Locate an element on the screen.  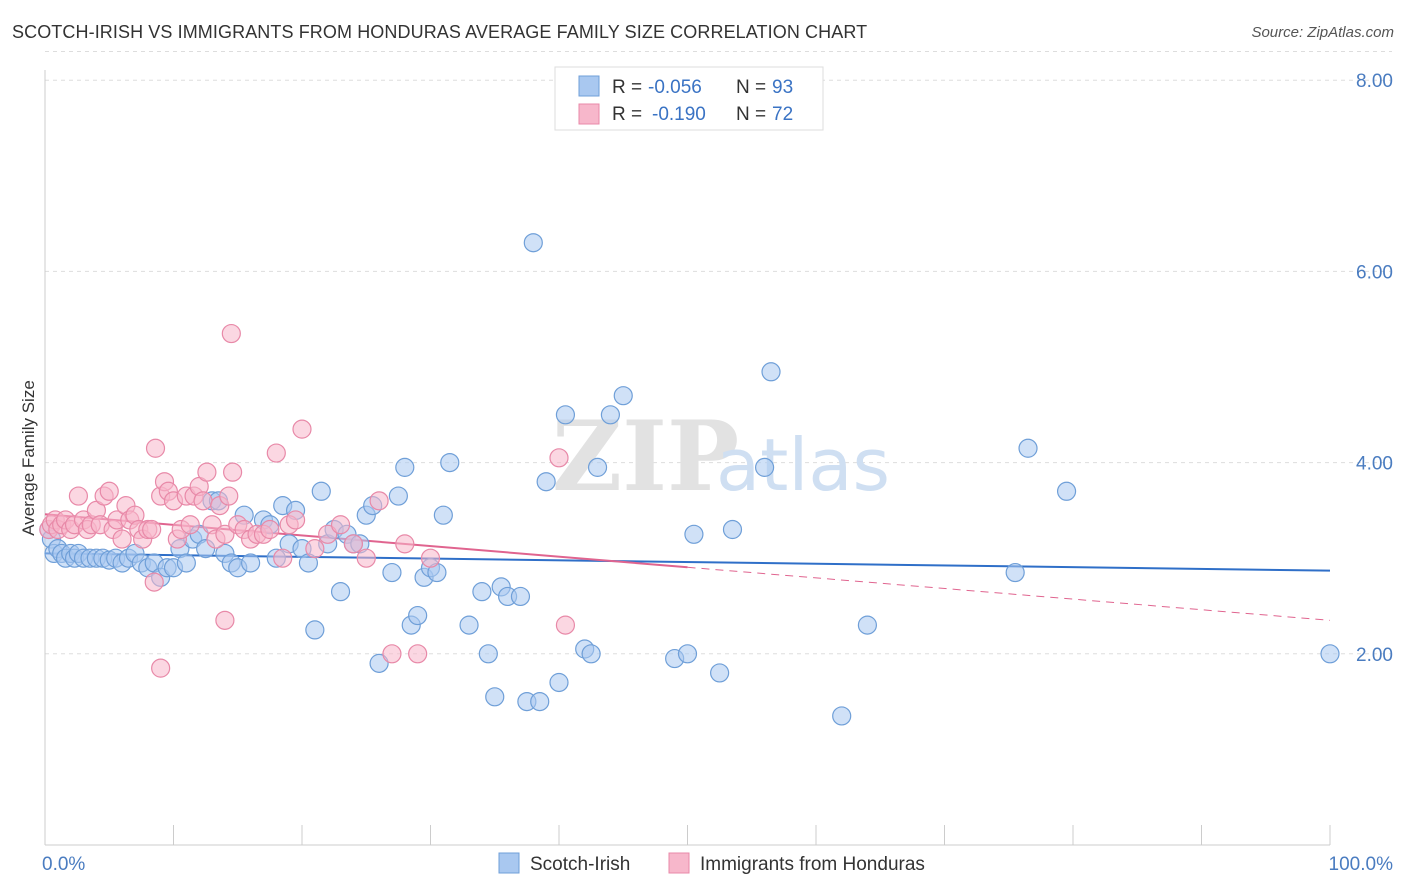
x-tick-label-1: 100.0% is located at coordinates (1361, 864).